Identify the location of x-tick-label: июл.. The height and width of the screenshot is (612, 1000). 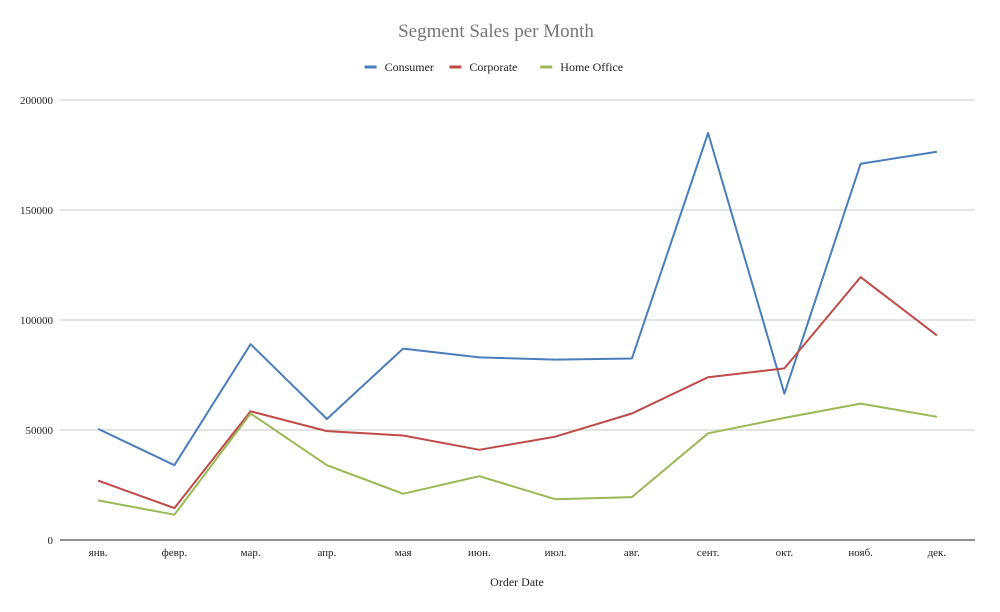
(556, 553).